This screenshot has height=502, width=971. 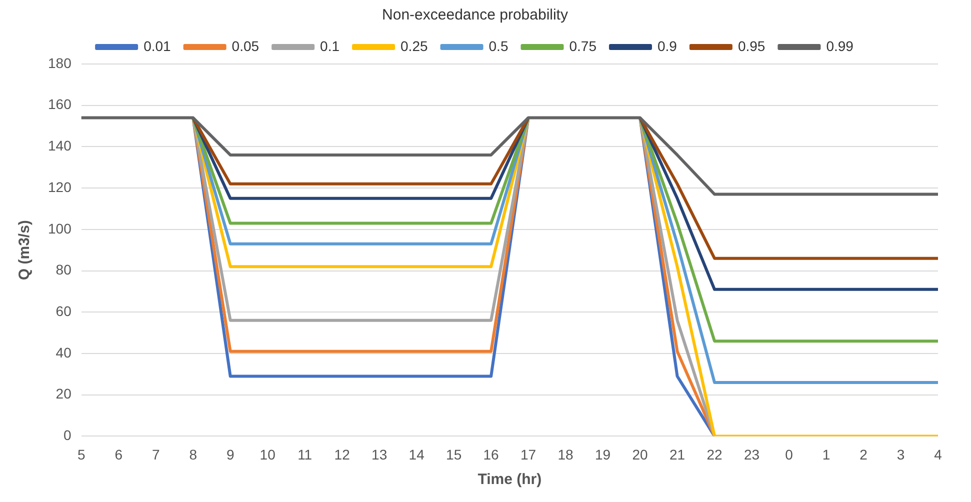 What do you see at coordinates (60, 186) in the screenshot?
I see `y-tick-label: 120` at bounding box center [60, 186].